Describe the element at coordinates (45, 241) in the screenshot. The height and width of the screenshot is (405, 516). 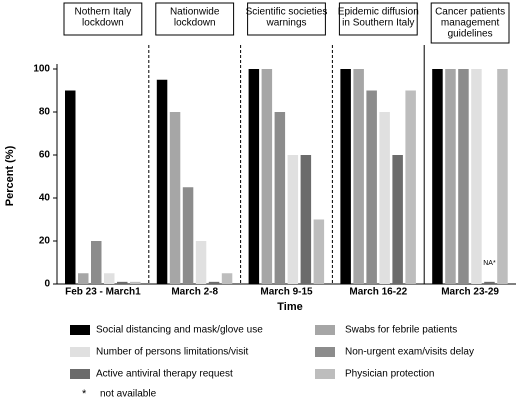
I see `y-tick-label: 20` at that location.